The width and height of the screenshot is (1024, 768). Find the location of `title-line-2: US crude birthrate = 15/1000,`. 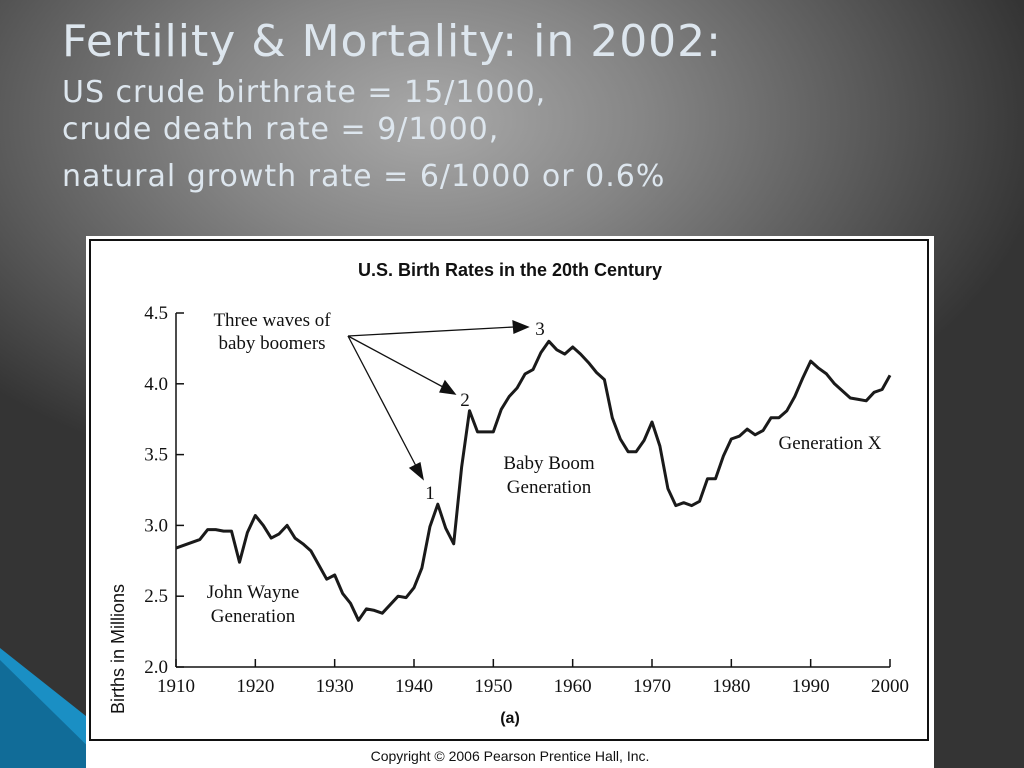

title-line-2: US crude birthrate = 15/1000, is located at coordinates (304, 93).